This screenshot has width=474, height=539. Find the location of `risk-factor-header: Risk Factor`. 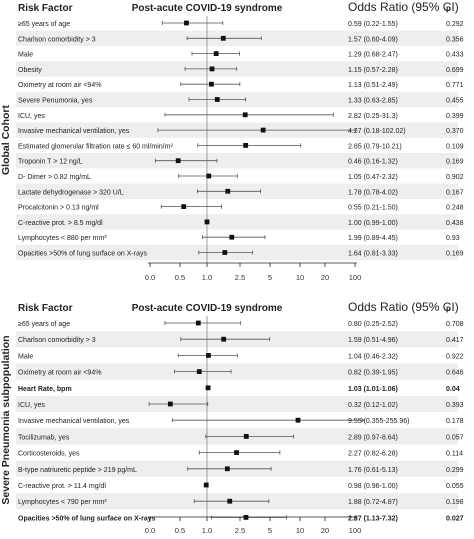

risk-factor-header: Risk Factor is located at coordinates (45, 308).